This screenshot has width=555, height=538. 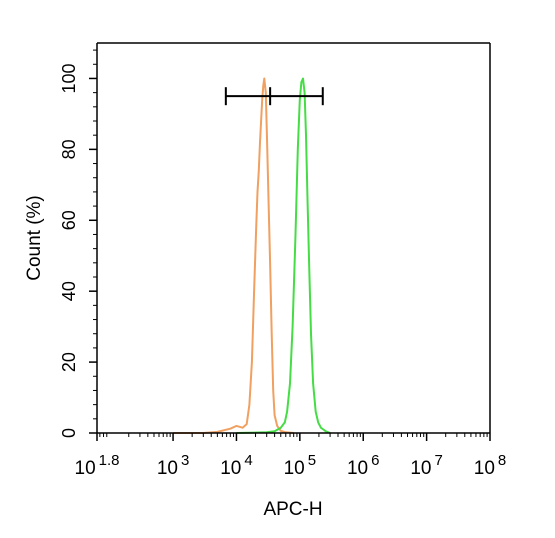 I want to click on y-tick-label: 80, so click(x=69, y=149).